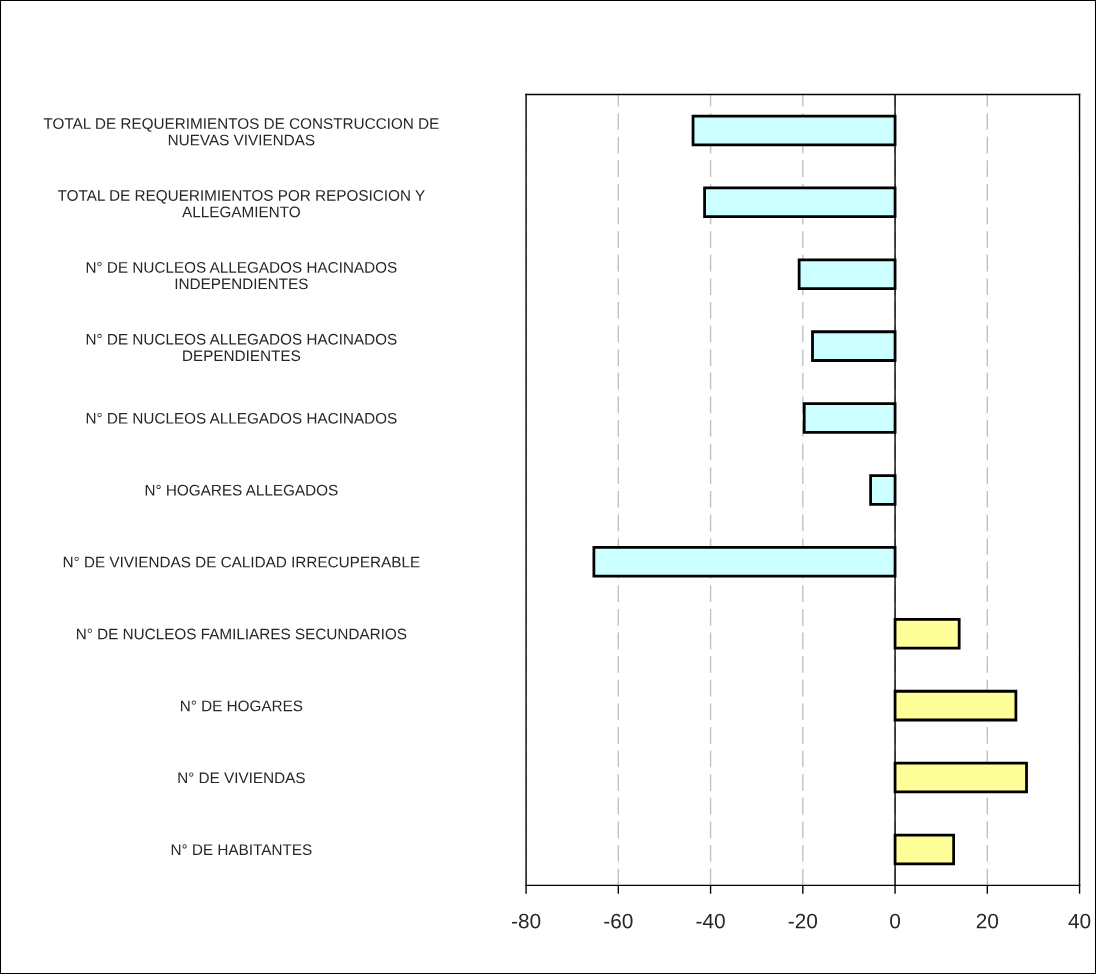 The image size is (1096, 974). I want to click on x-tick-label: -20, so click(803, 921).